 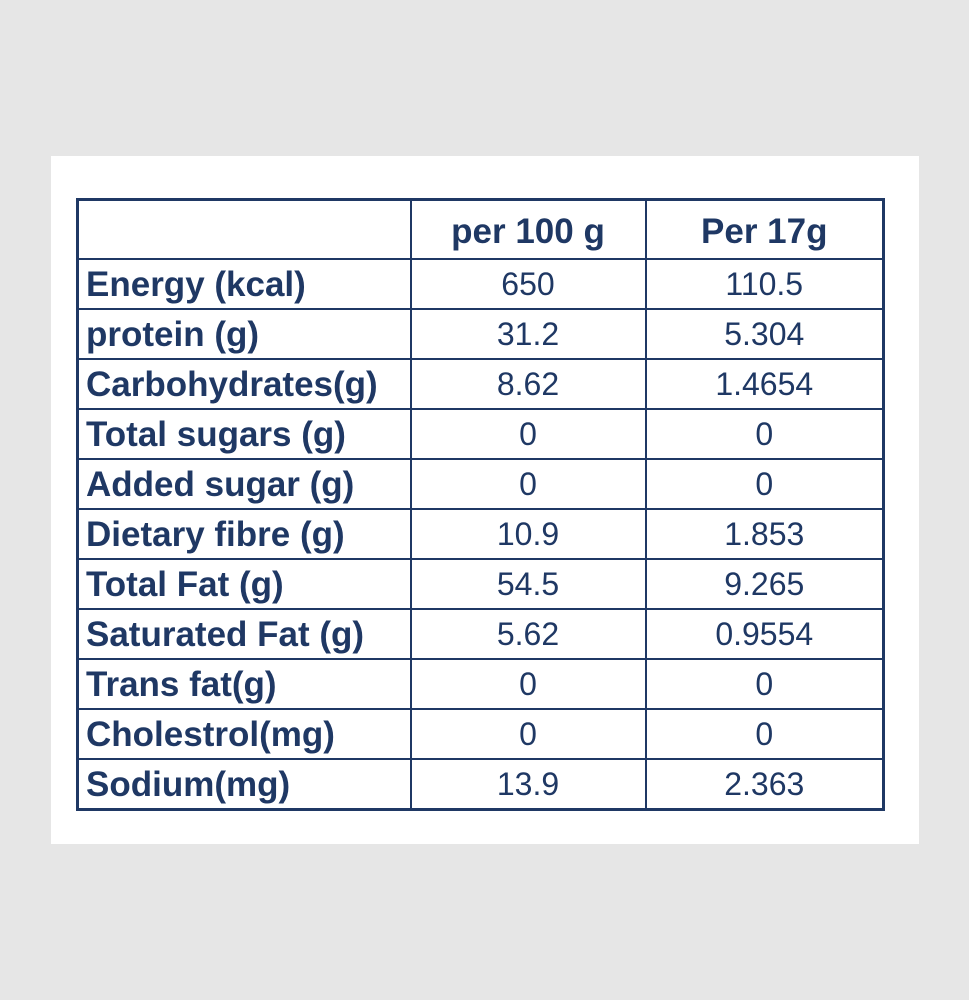 What do you see at coordinates (764, 284) in the screenshot?
I see `value-per-17g: 110.5` at bounding box center [764, 284].